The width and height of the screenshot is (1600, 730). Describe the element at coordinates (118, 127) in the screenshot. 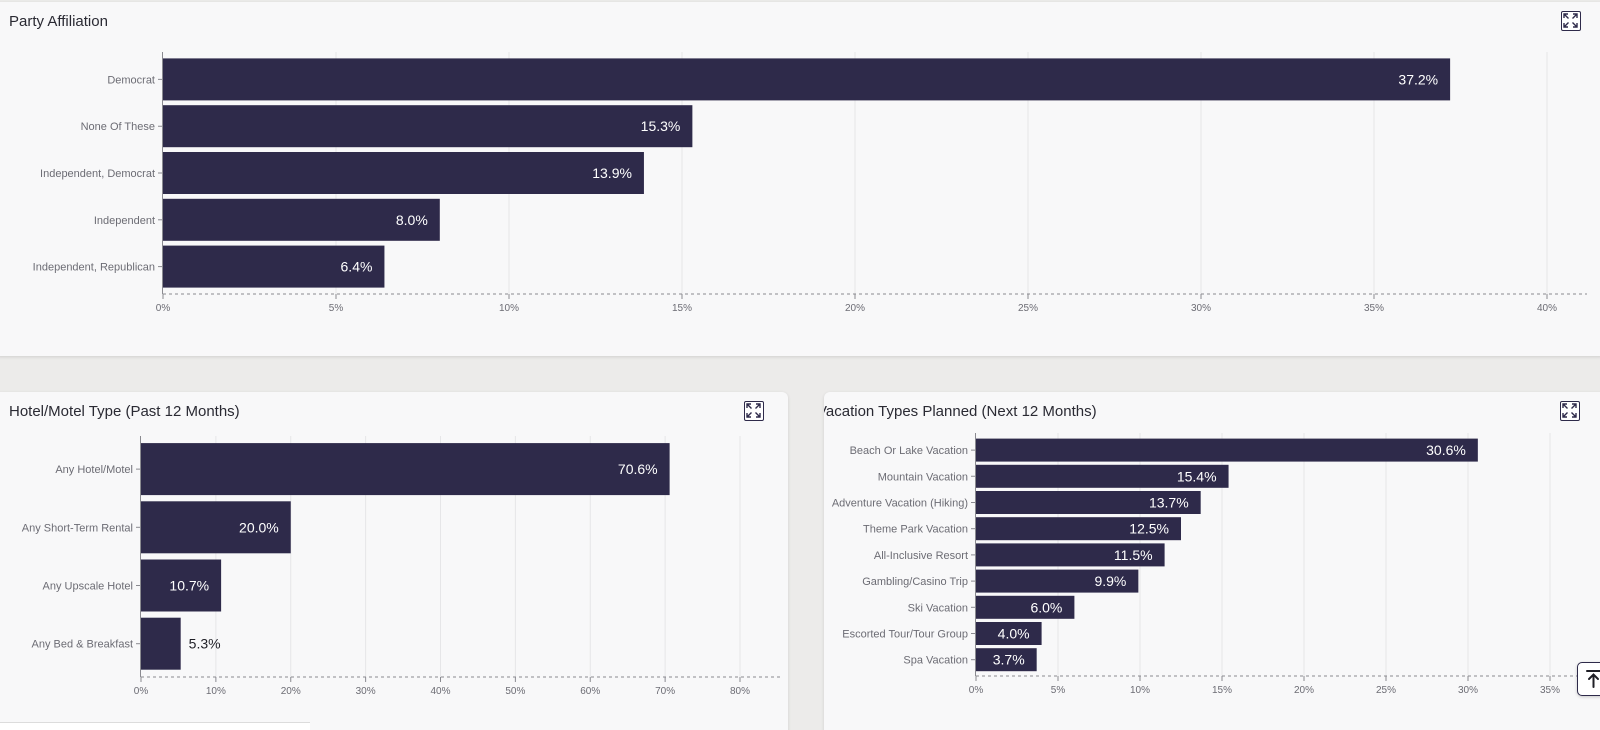

I see `category-label: None Of These` at that location.